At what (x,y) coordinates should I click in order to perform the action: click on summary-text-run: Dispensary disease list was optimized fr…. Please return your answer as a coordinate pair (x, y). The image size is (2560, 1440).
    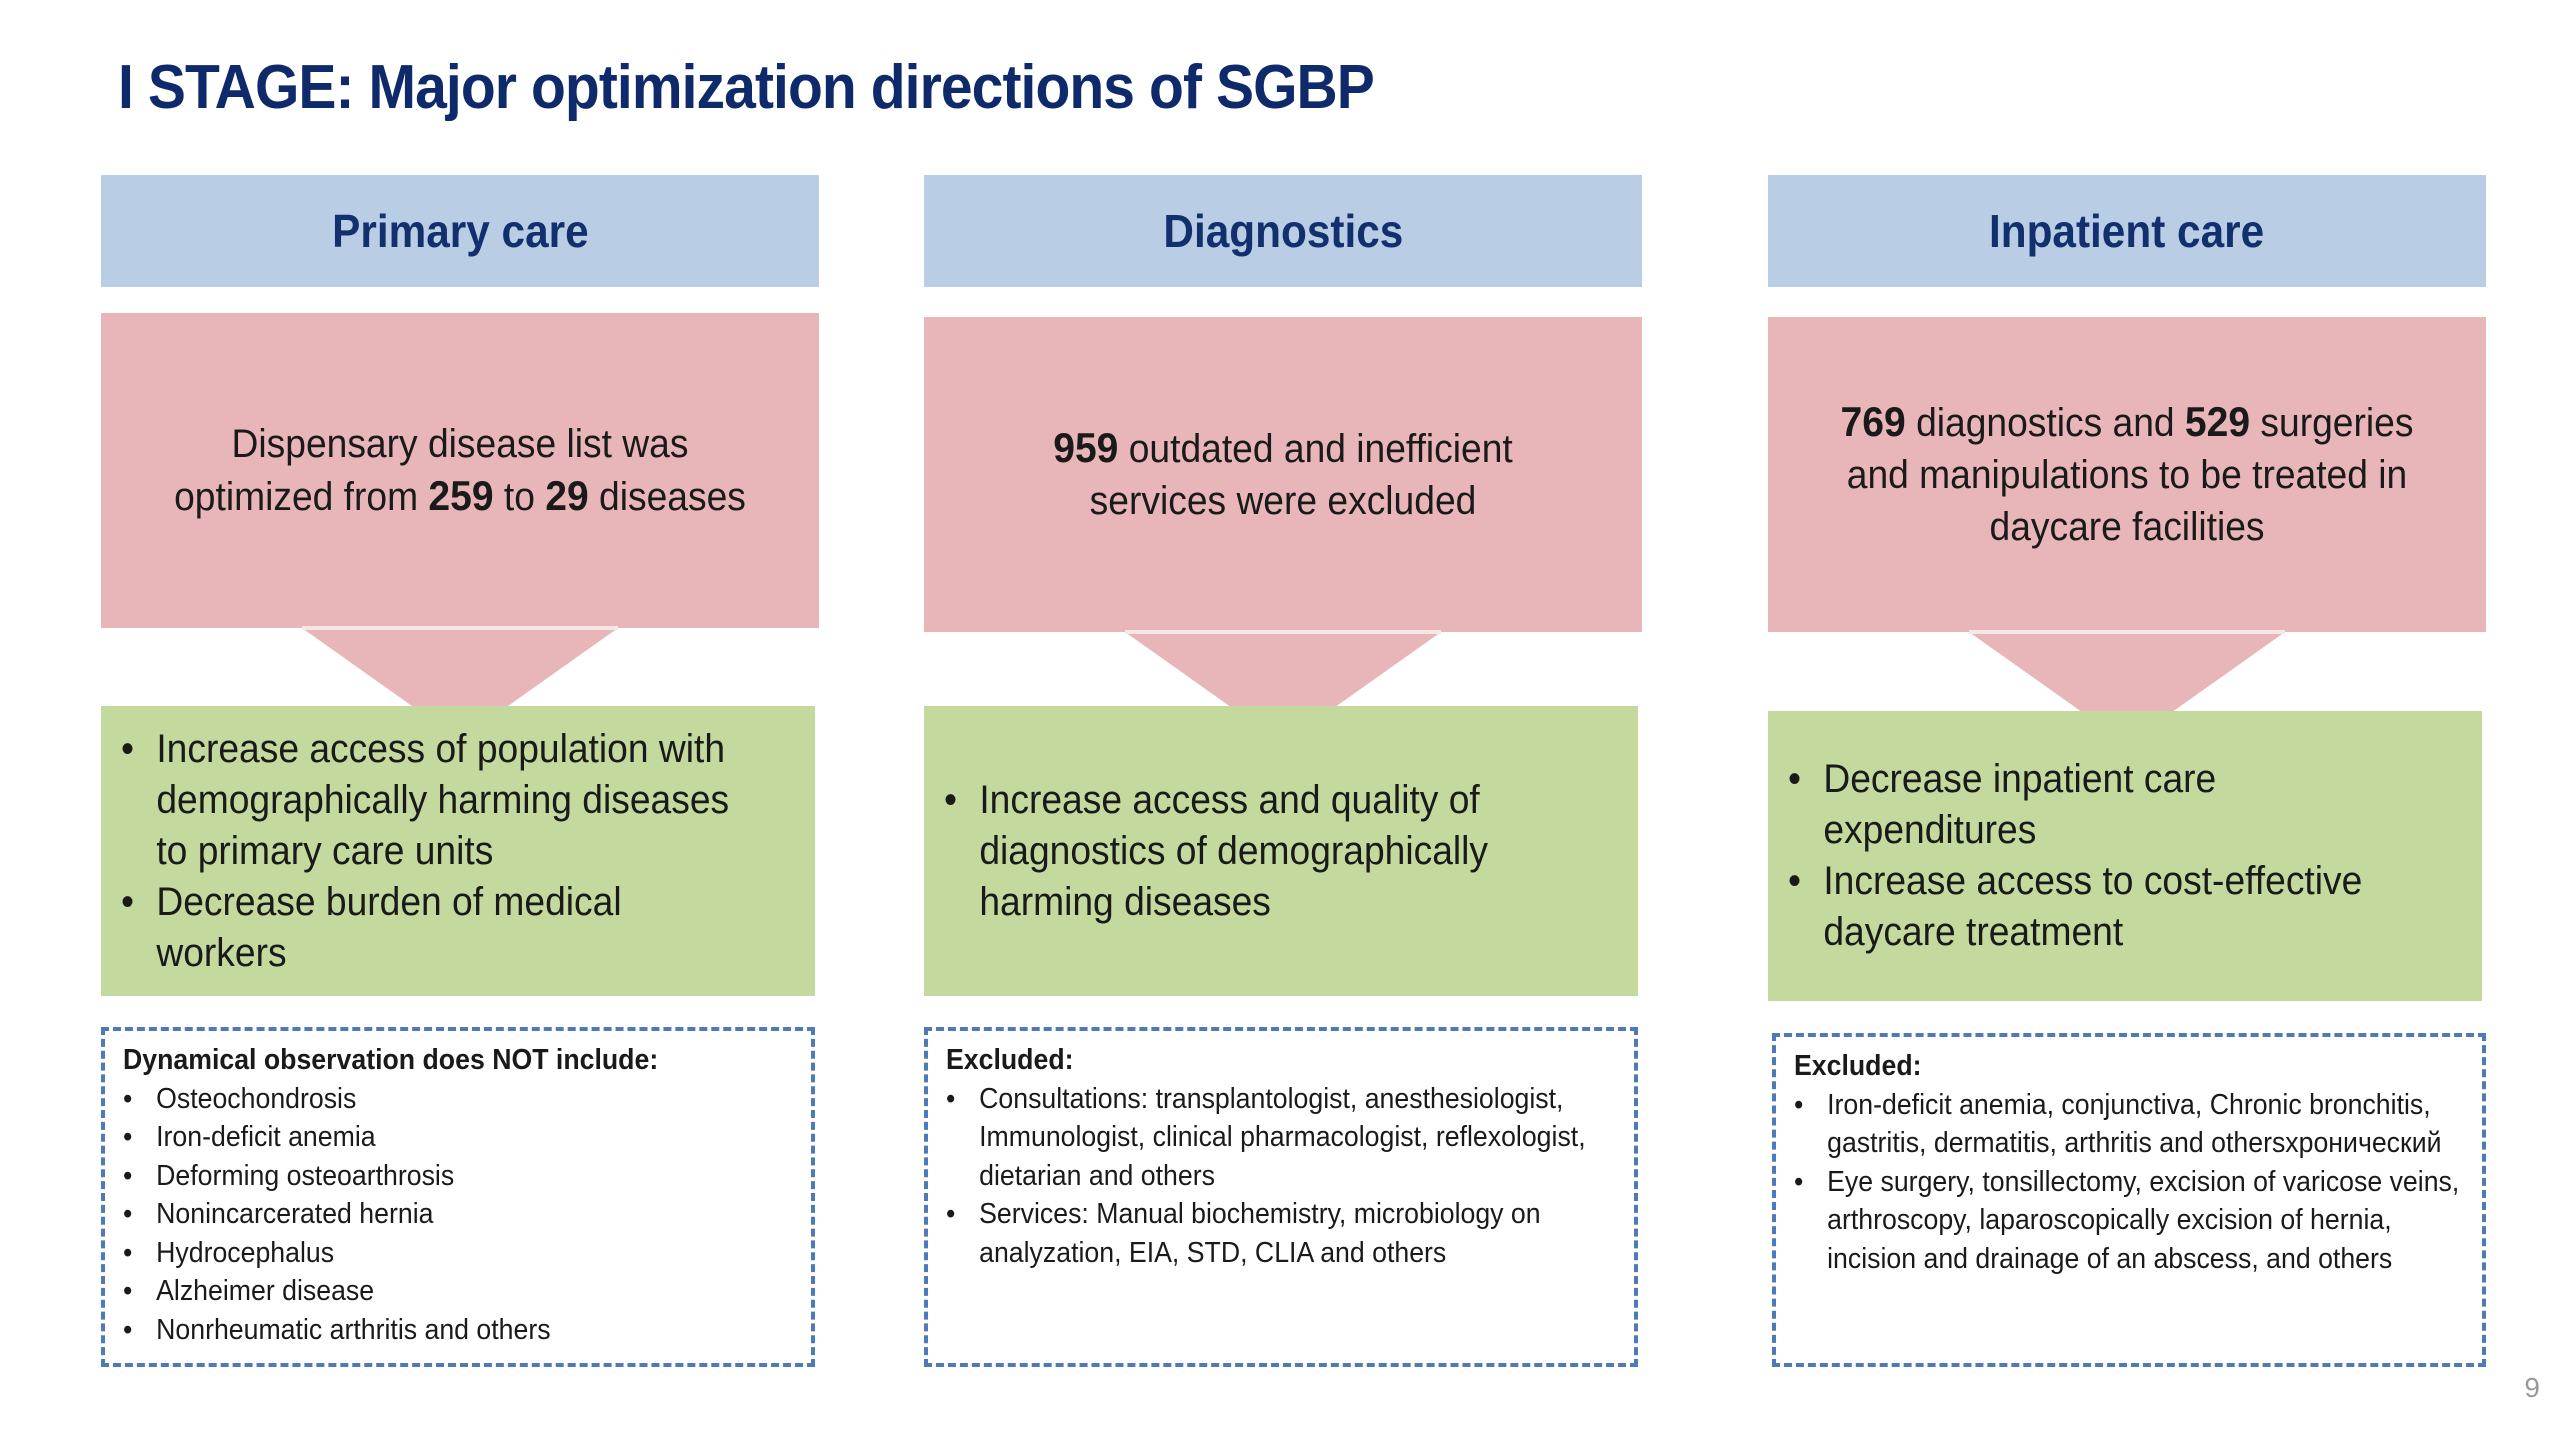
    Looking at the image, I should click on (431, 470).